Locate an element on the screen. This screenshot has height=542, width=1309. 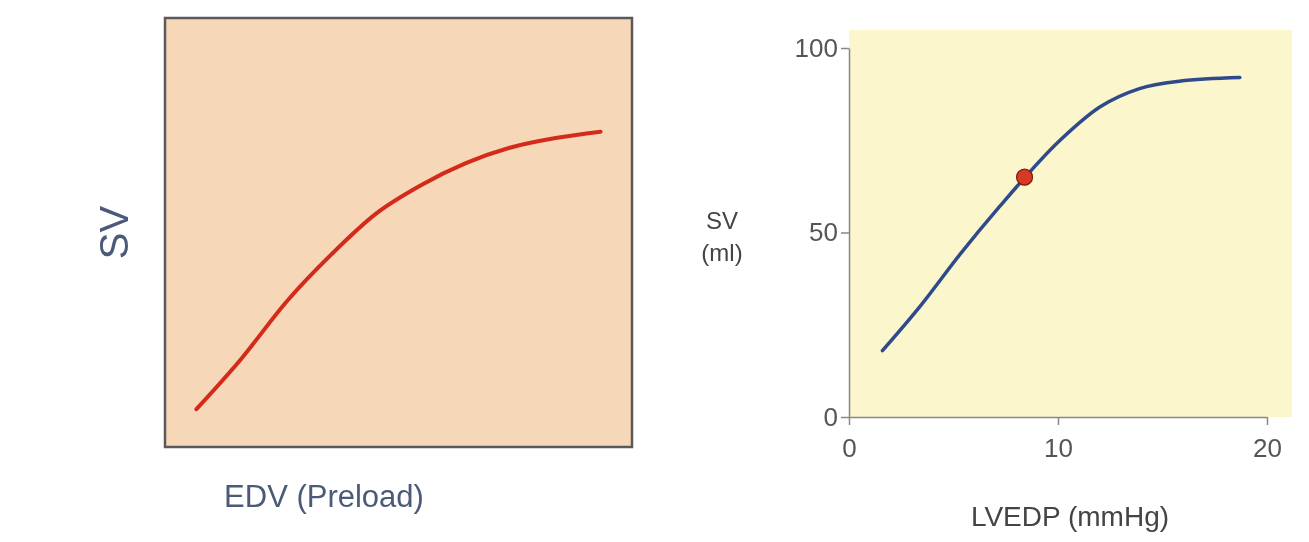
y-tick-label: 50 is located at coordinates (823, 232).